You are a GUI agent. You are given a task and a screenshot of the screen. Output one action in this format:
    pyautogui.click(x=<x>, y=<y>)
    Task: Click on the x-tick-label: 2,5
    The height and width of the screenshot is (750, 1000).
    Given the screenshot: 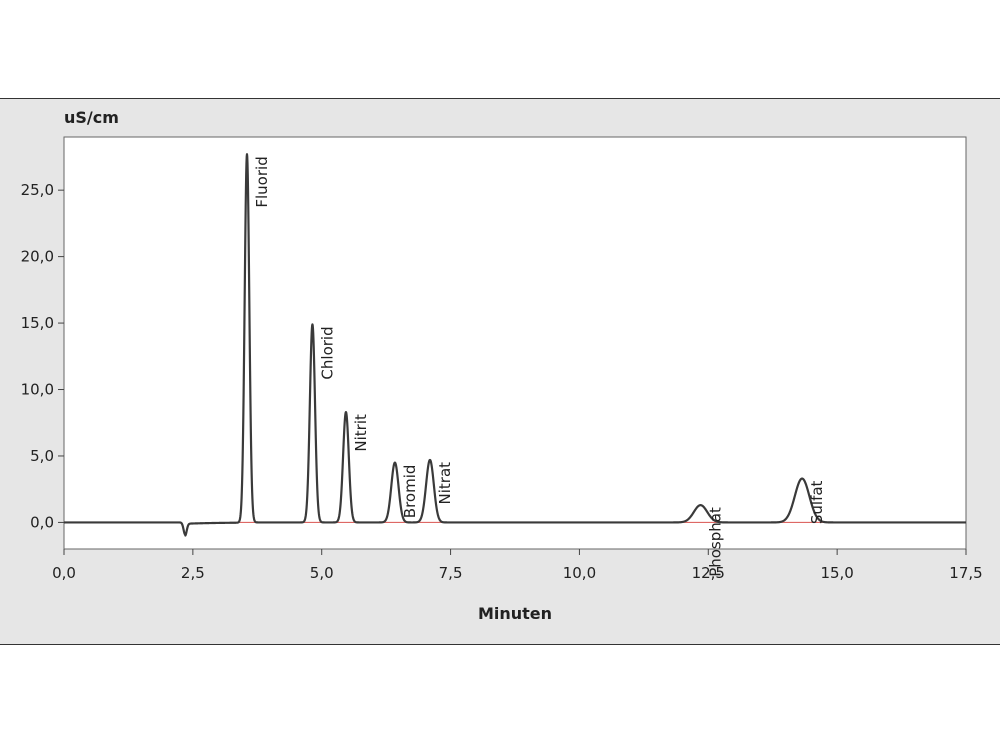 What is the action you would take?
    pyautogui.click(x=193, y=573)
    